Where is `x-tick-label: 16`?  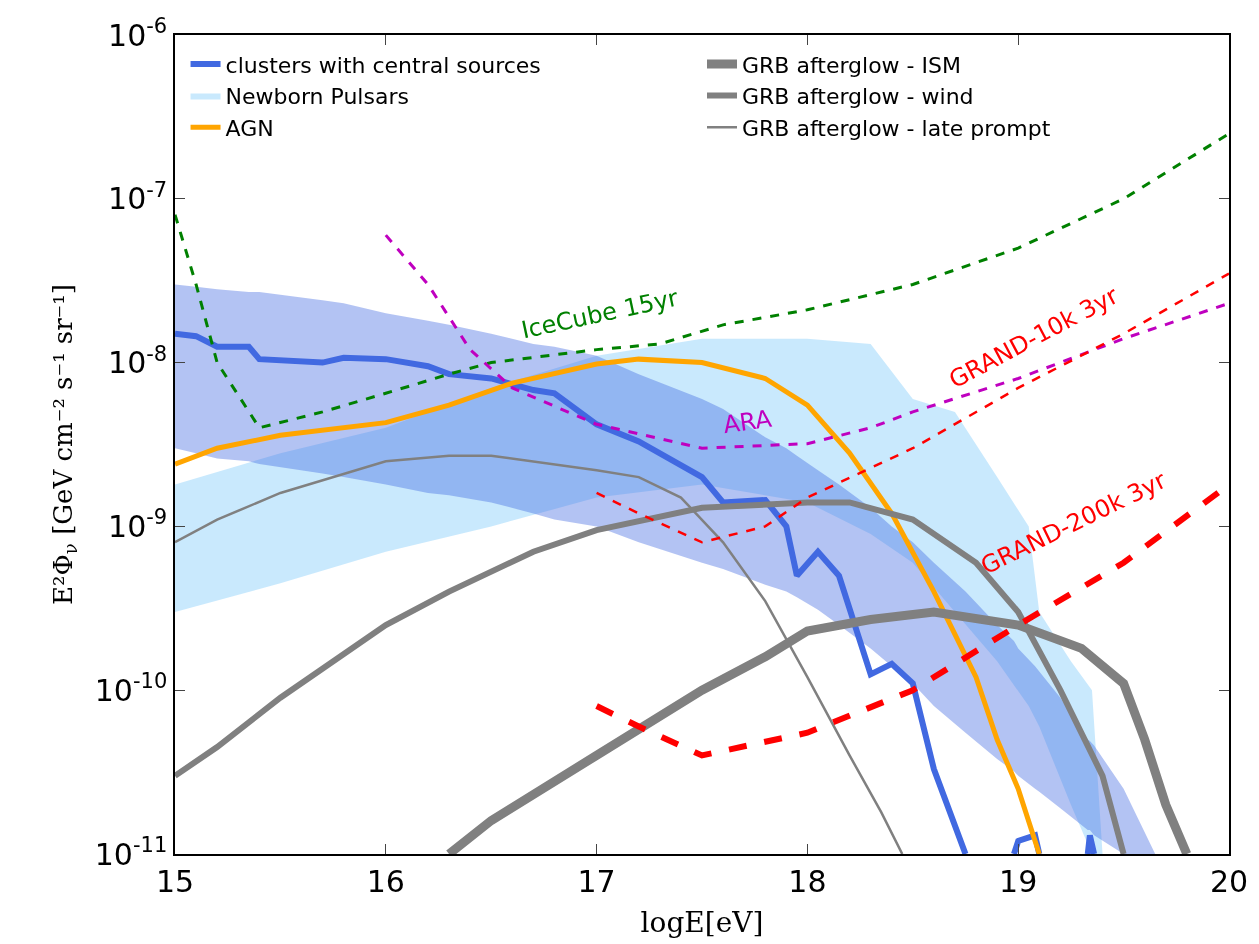
x-tick-label: 16 is located at coordinates (385, 881).